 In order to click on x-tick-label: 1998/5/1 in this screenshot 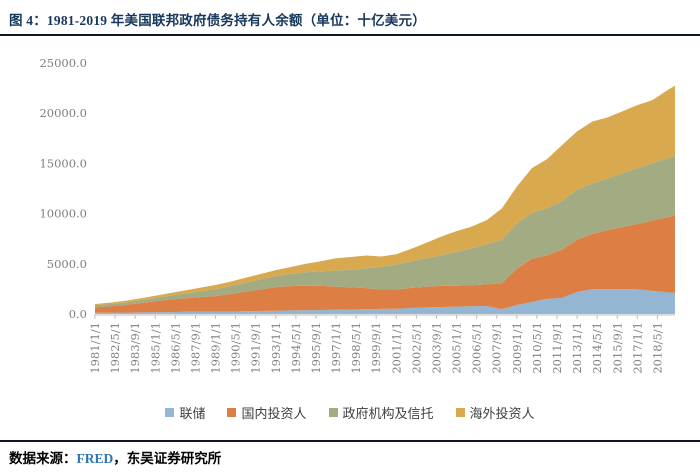, I will do `click(356, 348)`.